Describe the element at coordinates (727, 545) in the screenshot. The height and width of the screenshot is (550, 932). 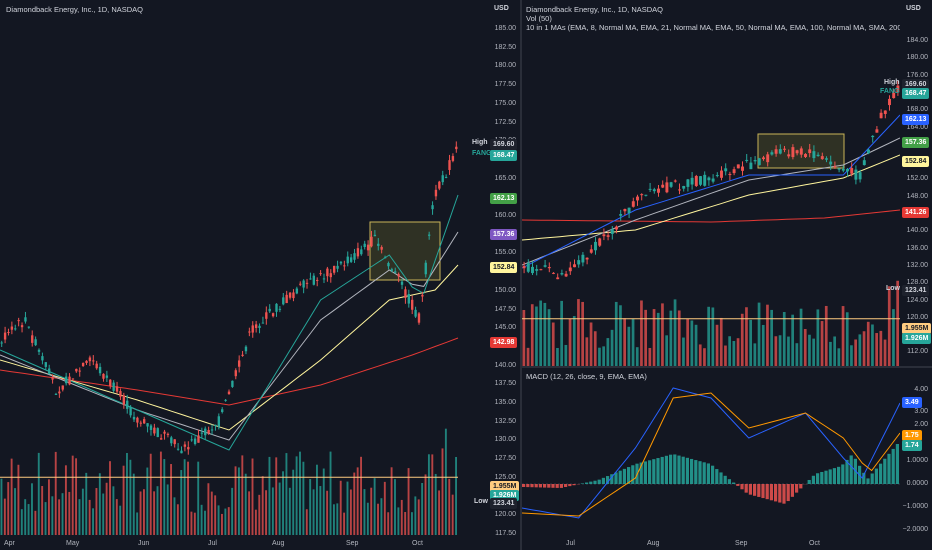
I see `right-time-axis: Jul Aug Sep Oct` at that location.